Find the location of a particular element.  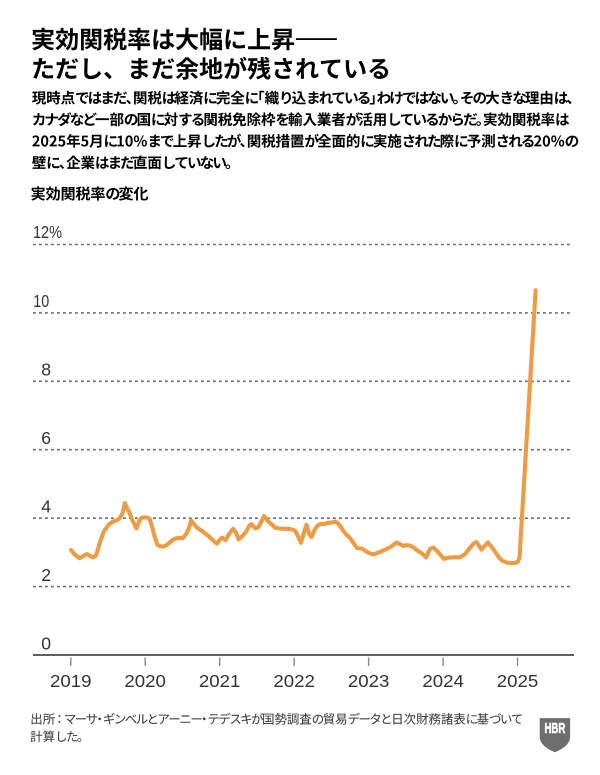

svg-text: 0 is located at coordinates (46, 643).